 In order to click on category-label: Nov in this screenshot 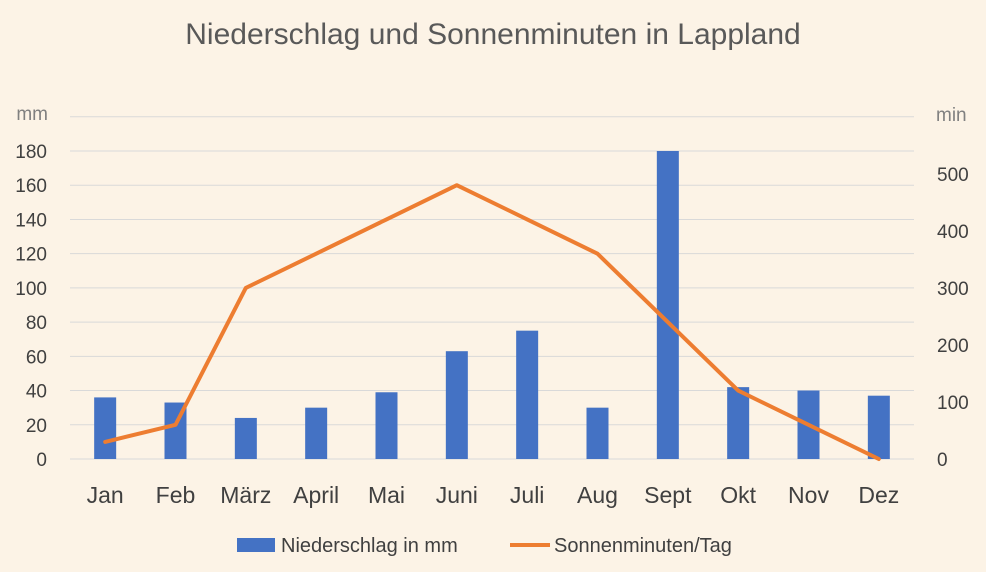, I will do `click(808, 495)`.